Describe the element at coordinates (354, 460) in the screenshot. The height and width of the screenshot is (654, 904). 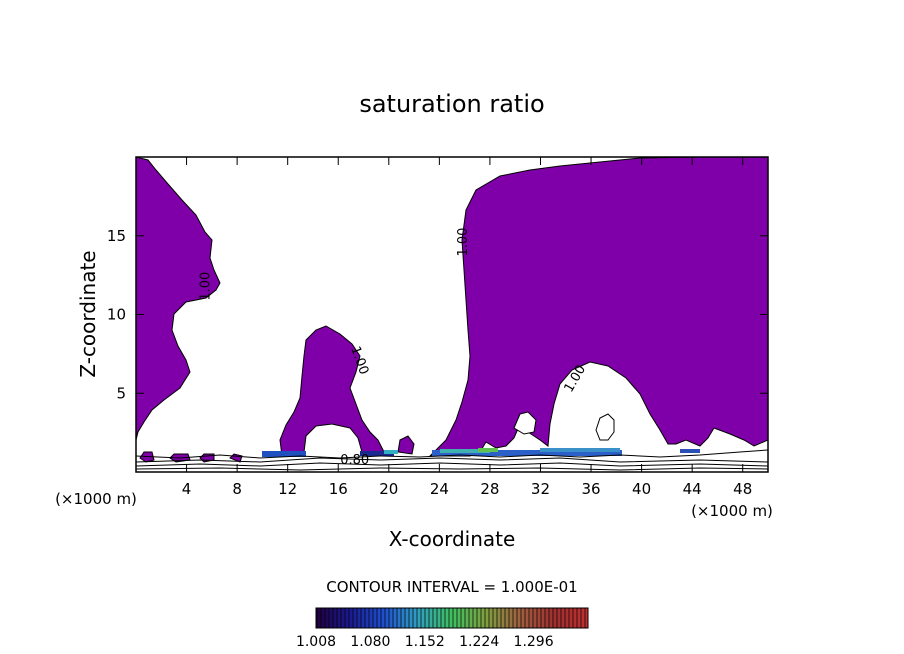
I see `contour-label-4: 0.80` at that location.